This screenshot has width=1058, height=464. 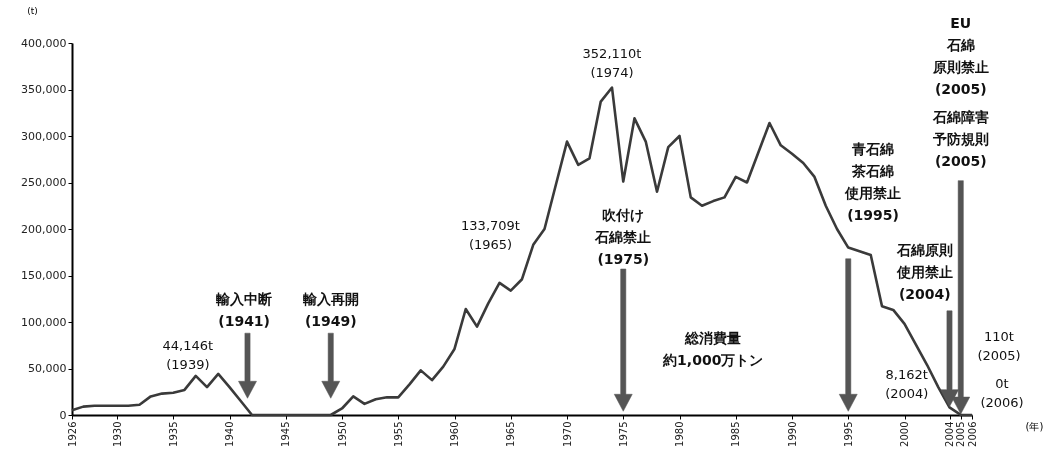 I want to click on x-tick-label: 1970, so click(x=567, y=434).